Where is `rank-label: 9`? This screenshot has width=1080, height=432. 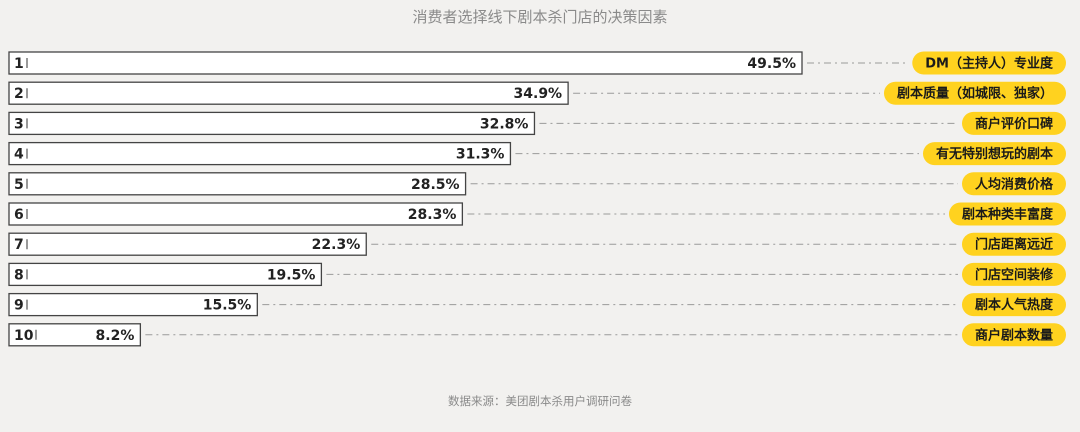
rank-label: 9 is located at coordinates (19, 306).